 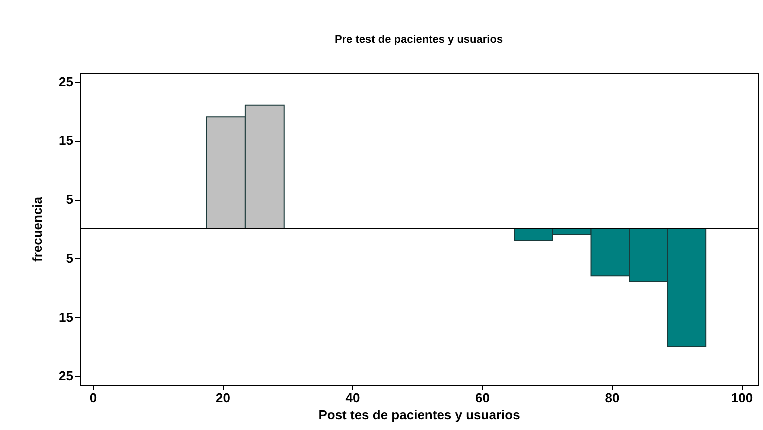 I want to click on x-tick-label: 60, so click(x=483, y=398).